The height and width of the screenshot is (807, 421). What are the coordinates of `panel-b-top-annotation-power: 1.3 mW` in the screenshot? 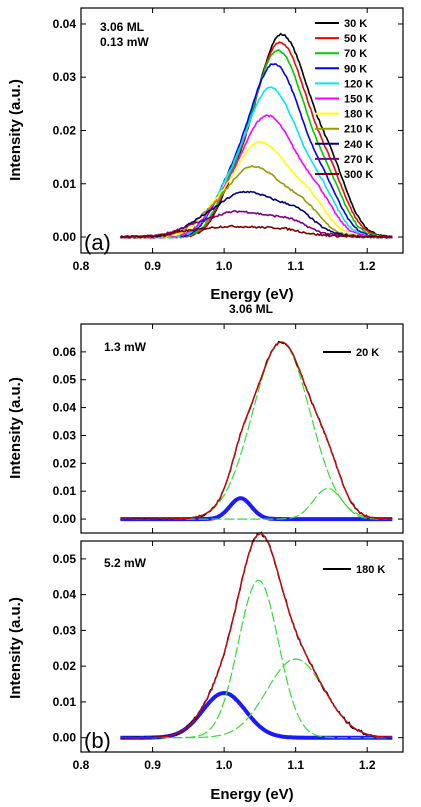 It's located at (125, 347).